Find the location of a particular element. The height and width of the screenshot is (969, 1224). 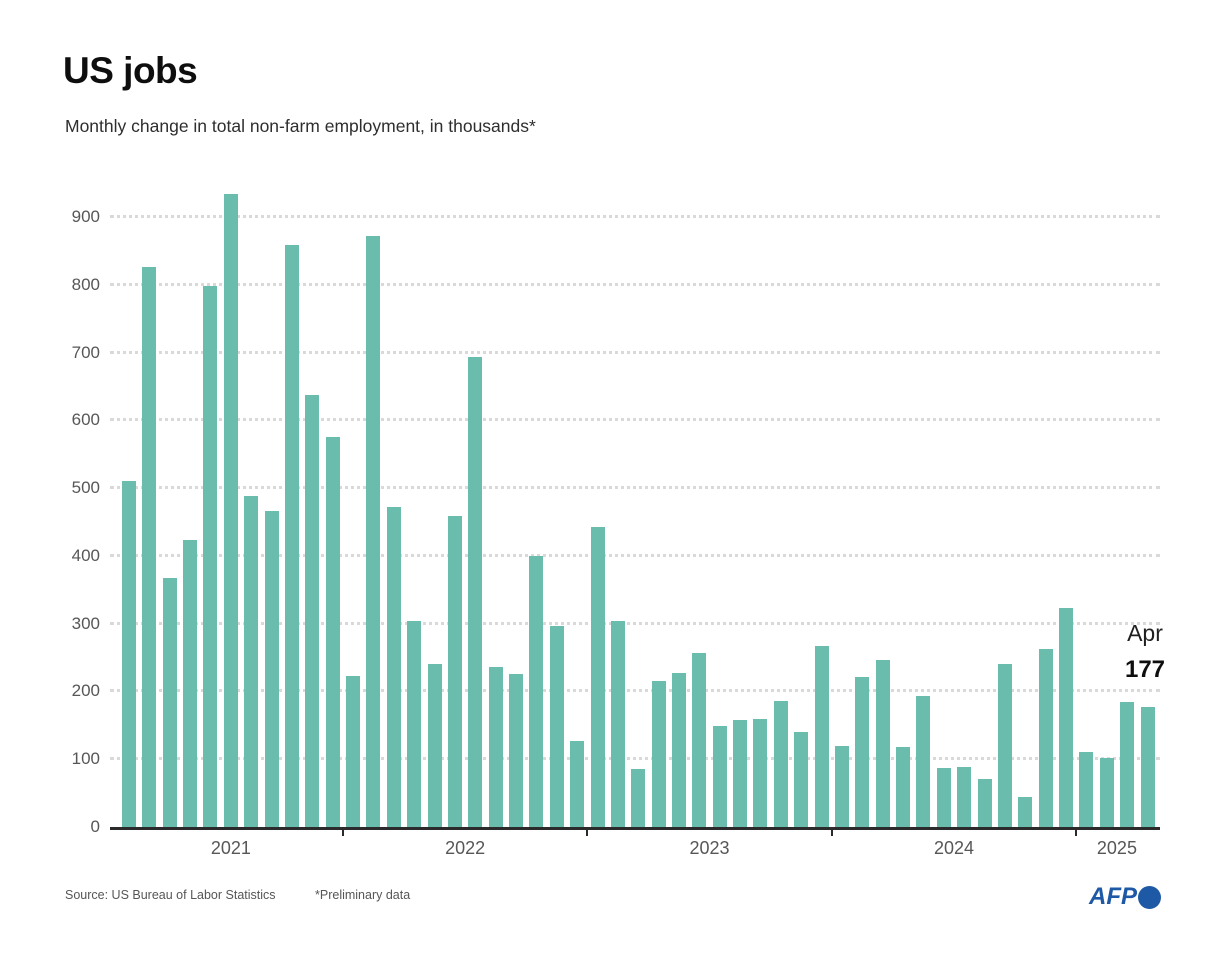

preliminary-data-note: *Preliminary data is located at coordinates (363, 895).